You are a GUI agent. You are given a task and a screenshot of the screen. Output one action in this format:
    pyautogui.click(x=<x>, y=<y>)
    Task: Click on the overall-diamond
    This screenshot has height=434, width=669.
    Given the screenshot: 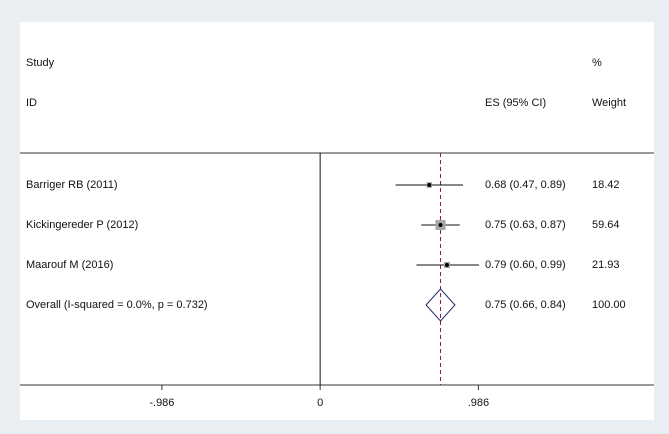 What is the action you would take?
    pyautogui.click(x=440, y=305)
    